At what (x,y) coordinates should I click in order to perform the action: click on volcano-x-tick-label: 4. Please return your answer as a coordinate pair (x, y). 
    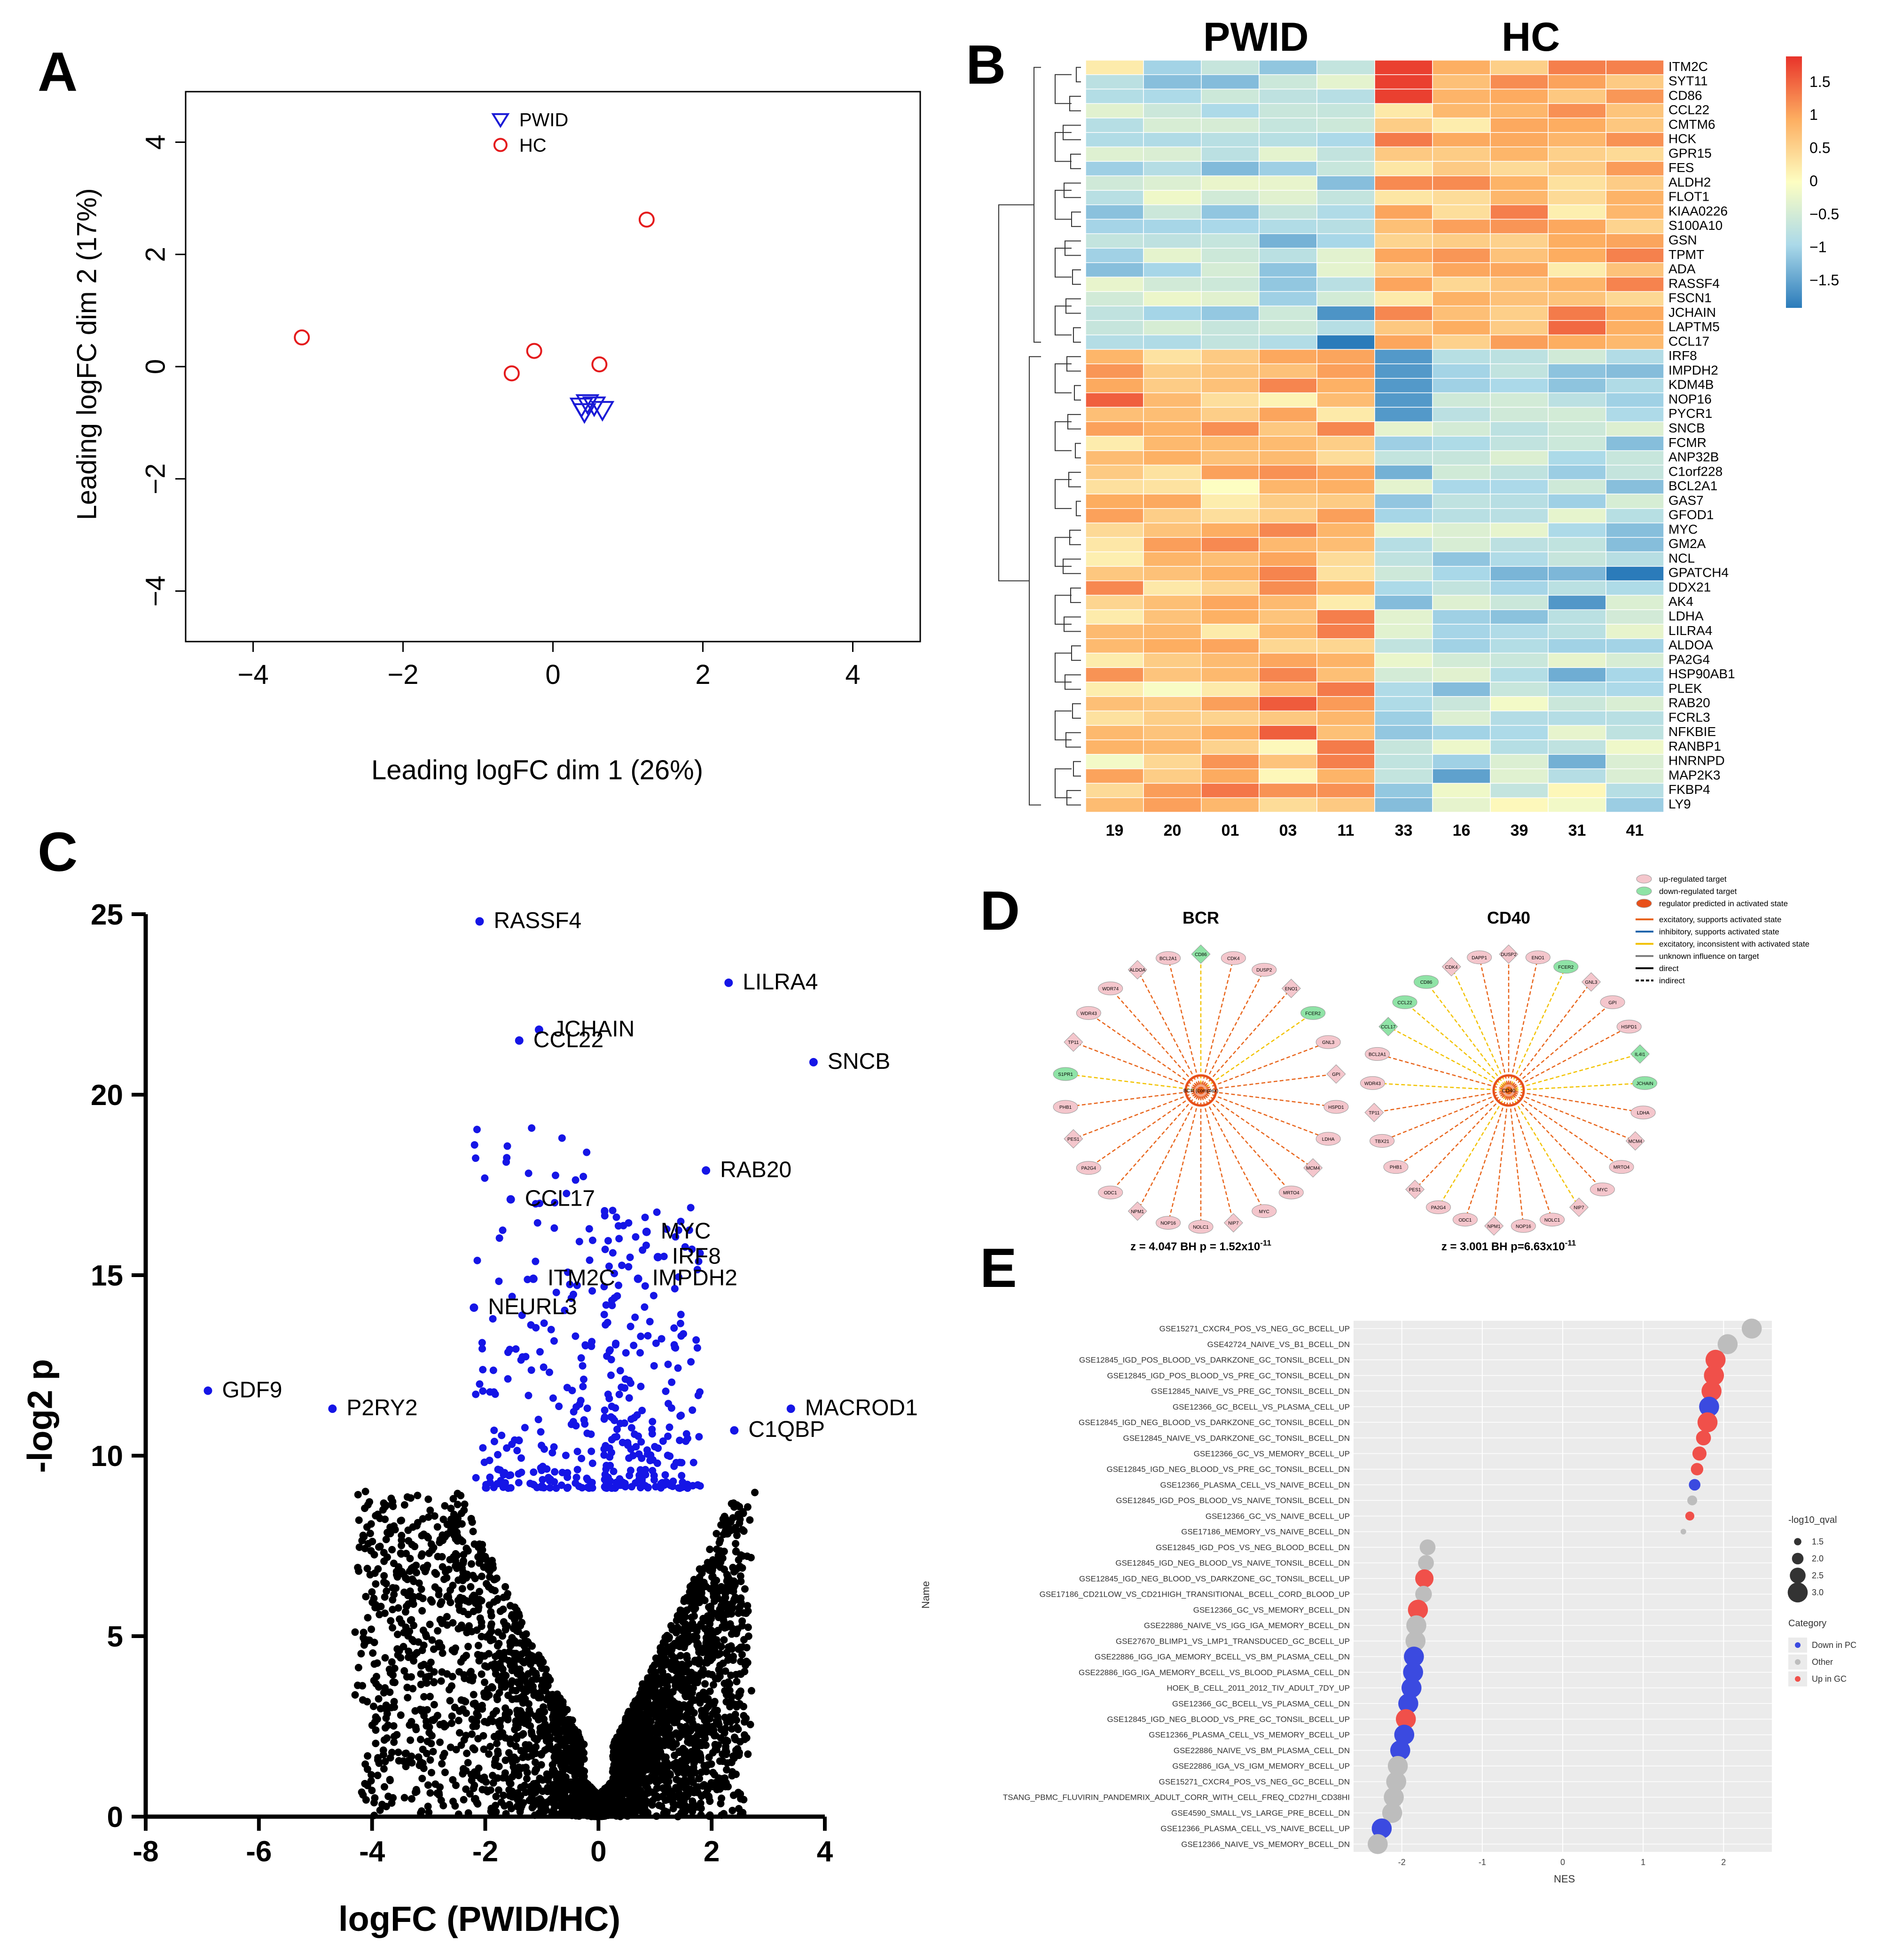
    Looking at the image, I should click on (825, 1851).